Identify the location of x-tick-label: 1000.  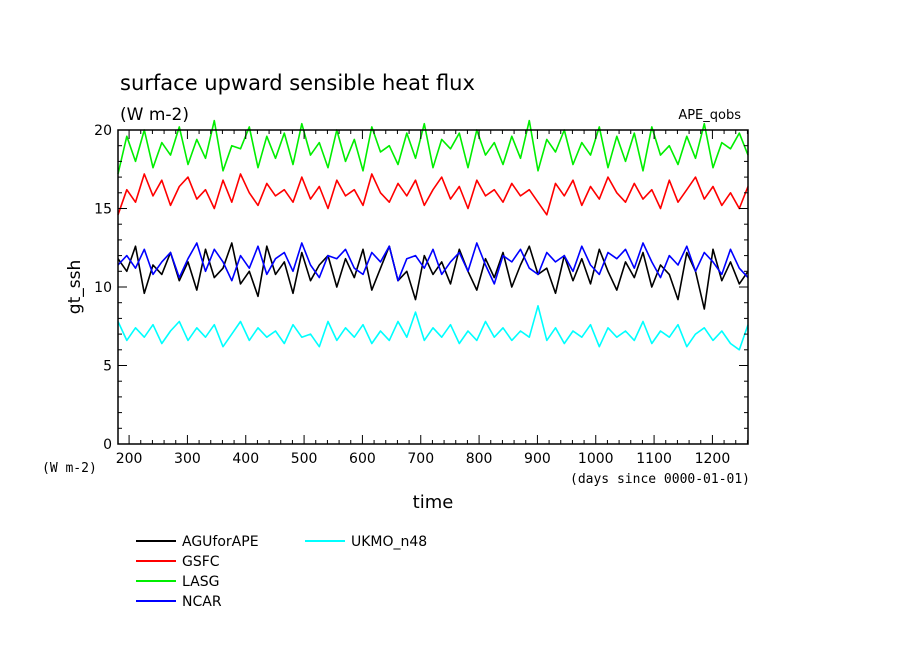
(596, 459).